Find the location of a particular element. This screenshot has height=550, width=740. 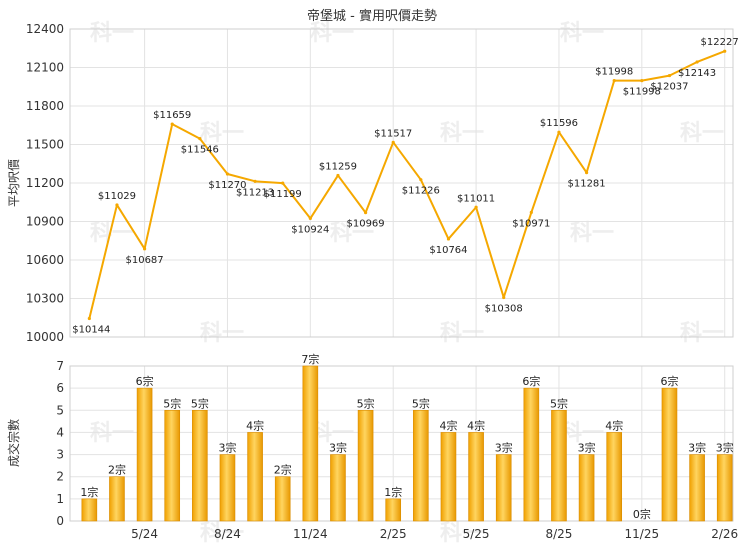

price-data-label: $10969 is located at coordinates (365, 224).